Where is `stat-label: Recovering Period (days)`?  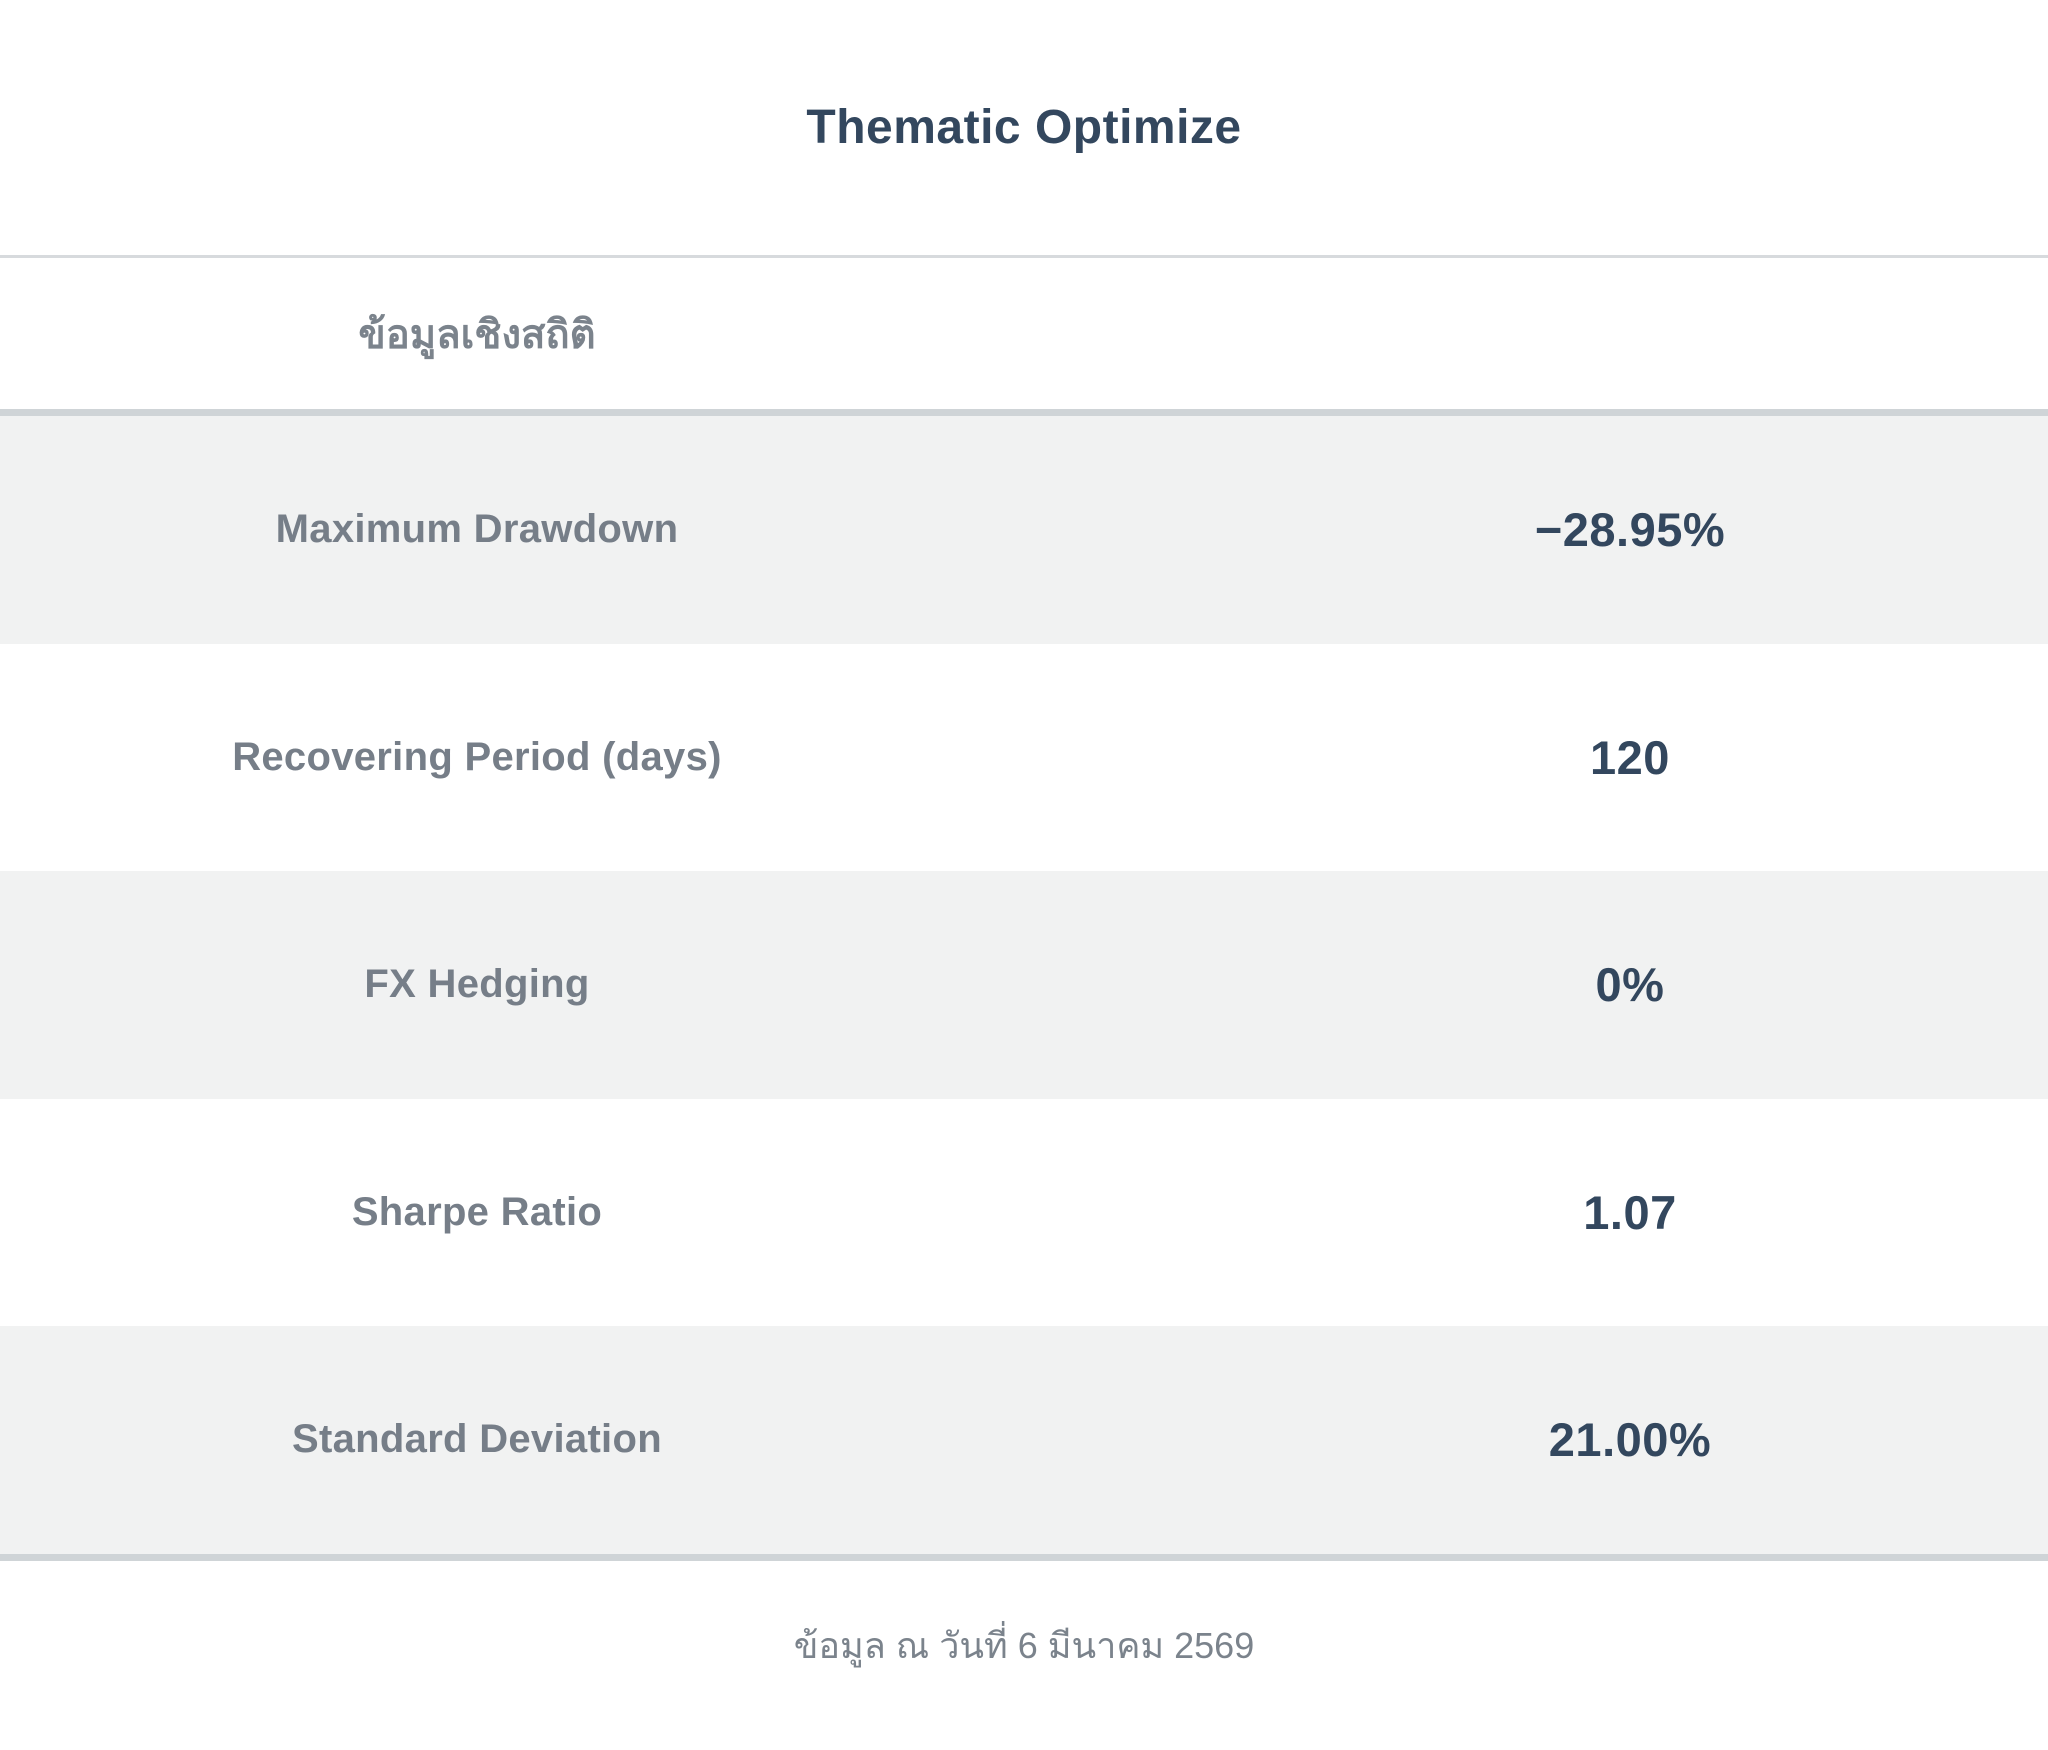 stat-label: Recovering Period (days) is located at coordinates (477, 756).